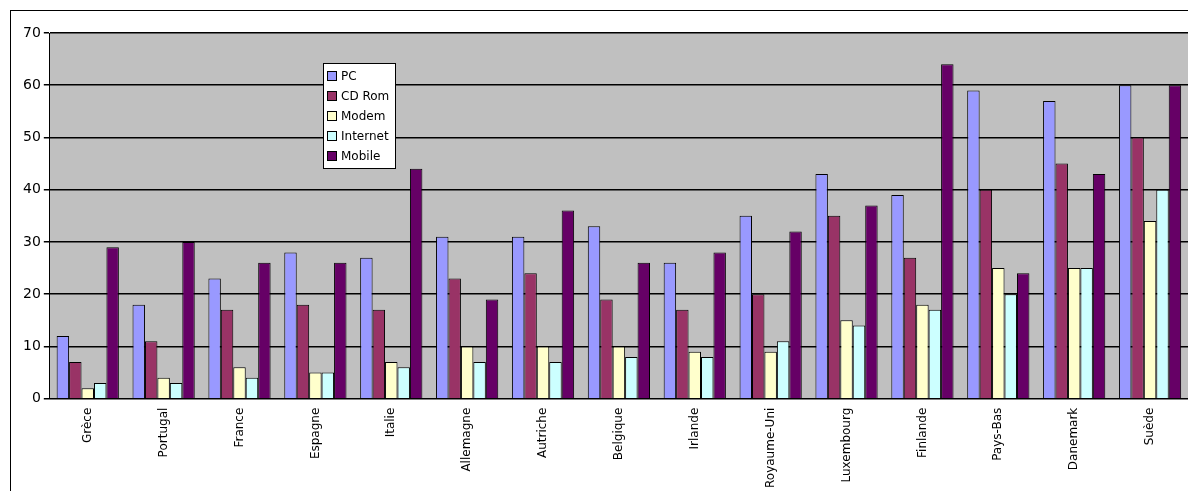 The width and height of the screenshot is (1188, 491). I want to click on y-tick-label: 30, so click(31, 240).